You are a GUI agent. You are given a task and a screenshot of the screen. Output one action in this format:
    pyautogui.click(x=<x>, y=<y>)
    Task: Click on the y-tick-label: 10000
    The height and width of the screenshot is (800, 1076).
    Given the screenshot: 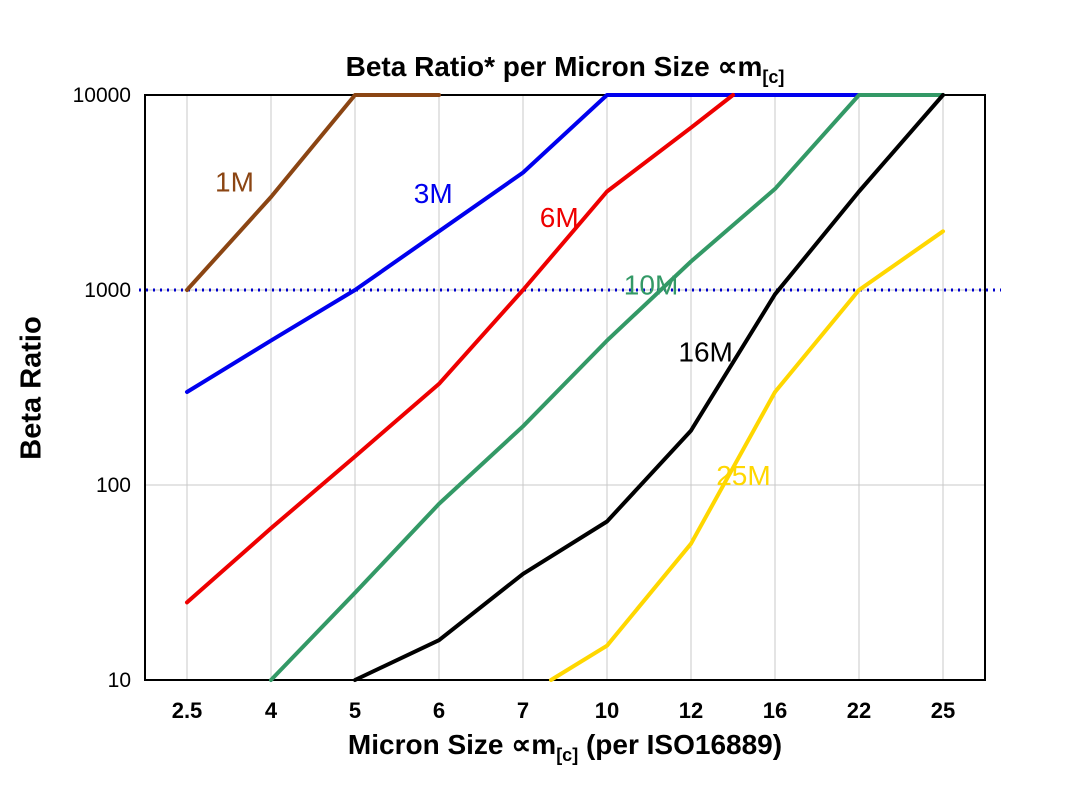 What is the action you would take?
    pyautogui.click(x=102, y=95)
    